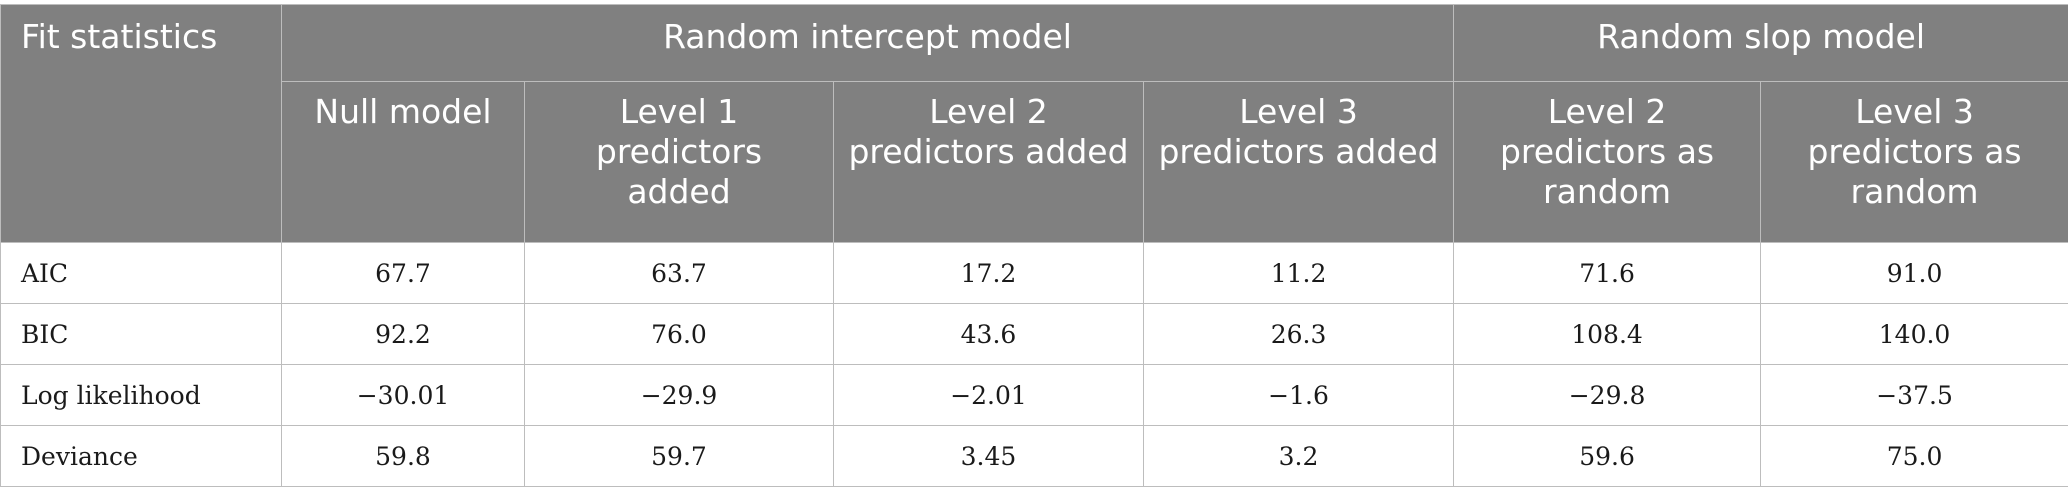  What do you see at coordinates (1914, 456) in the screenshot?
I see `table-cell: 75.0` at bounding box center [1914, 456].